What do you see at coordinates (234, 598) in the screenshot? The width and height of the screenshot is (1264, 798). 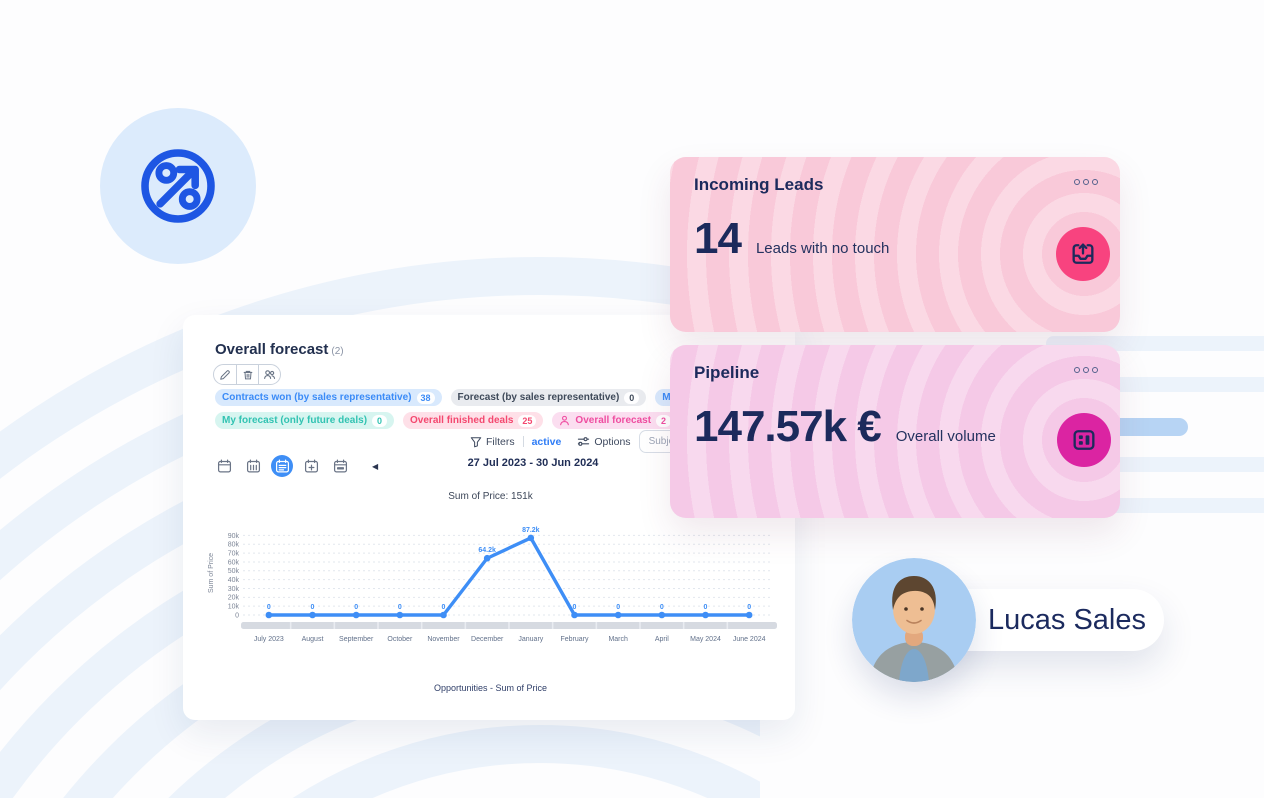 I see `svg-text: 20k` at bounding box center [234, 598].